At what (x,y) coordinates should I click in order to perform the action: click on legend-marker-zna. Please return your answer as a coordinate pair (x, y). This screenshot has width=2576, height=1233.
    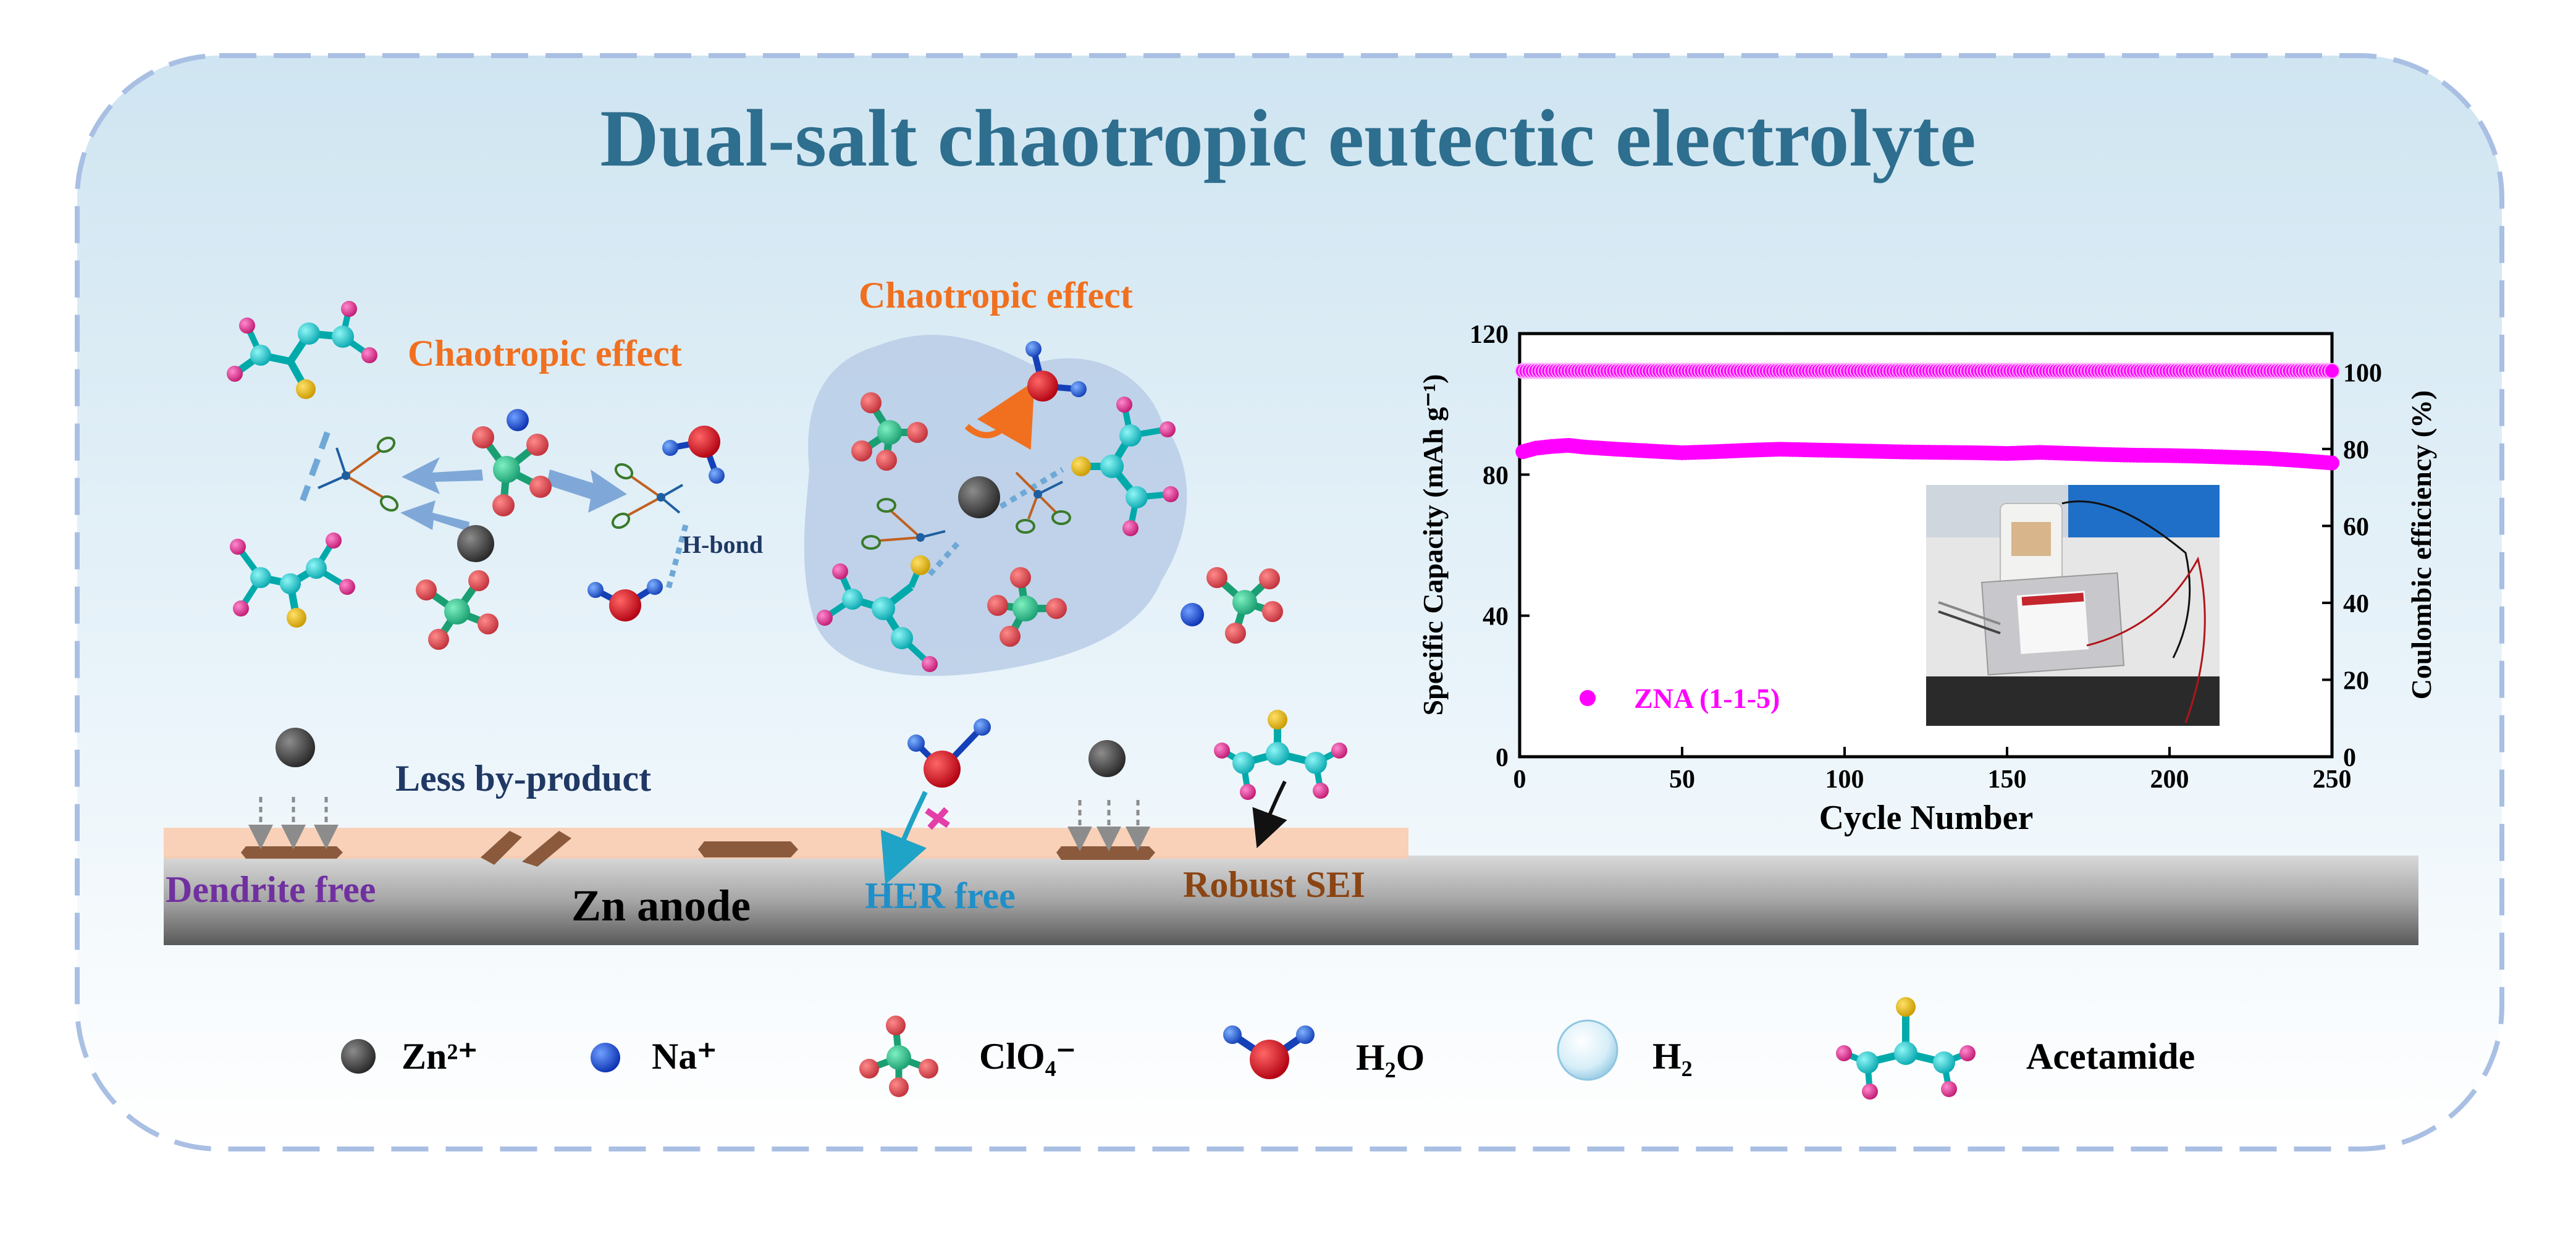
    Looking at the image, I should click on (1588, 698).